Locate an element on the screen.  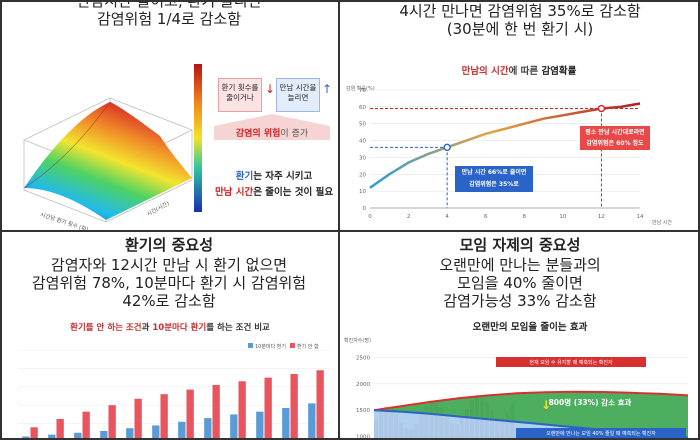
y-tick-label: 1000 is located at coordinates (363, 437).